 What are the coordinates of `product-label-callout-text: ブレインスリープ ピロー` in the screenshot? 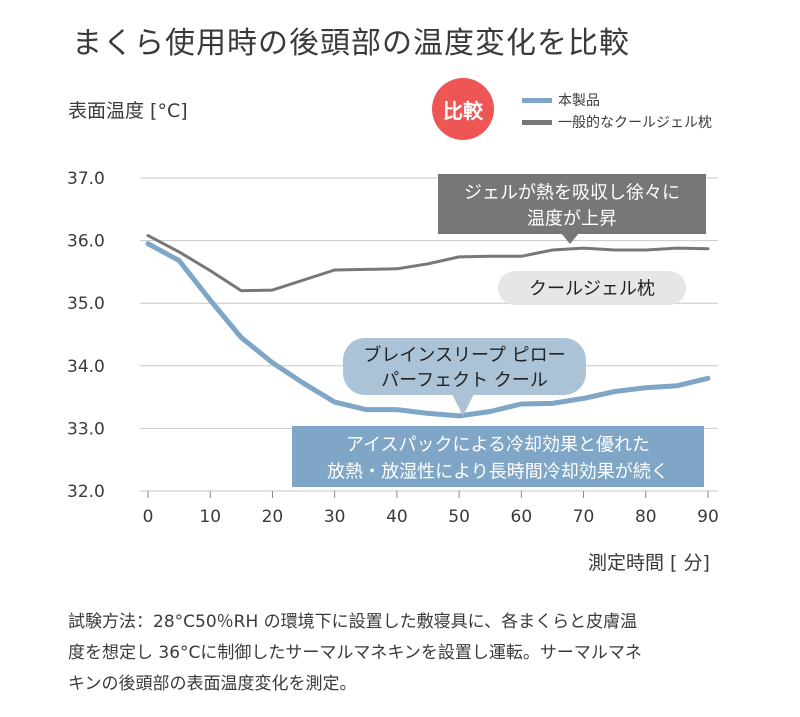 It's located at (464, 355).